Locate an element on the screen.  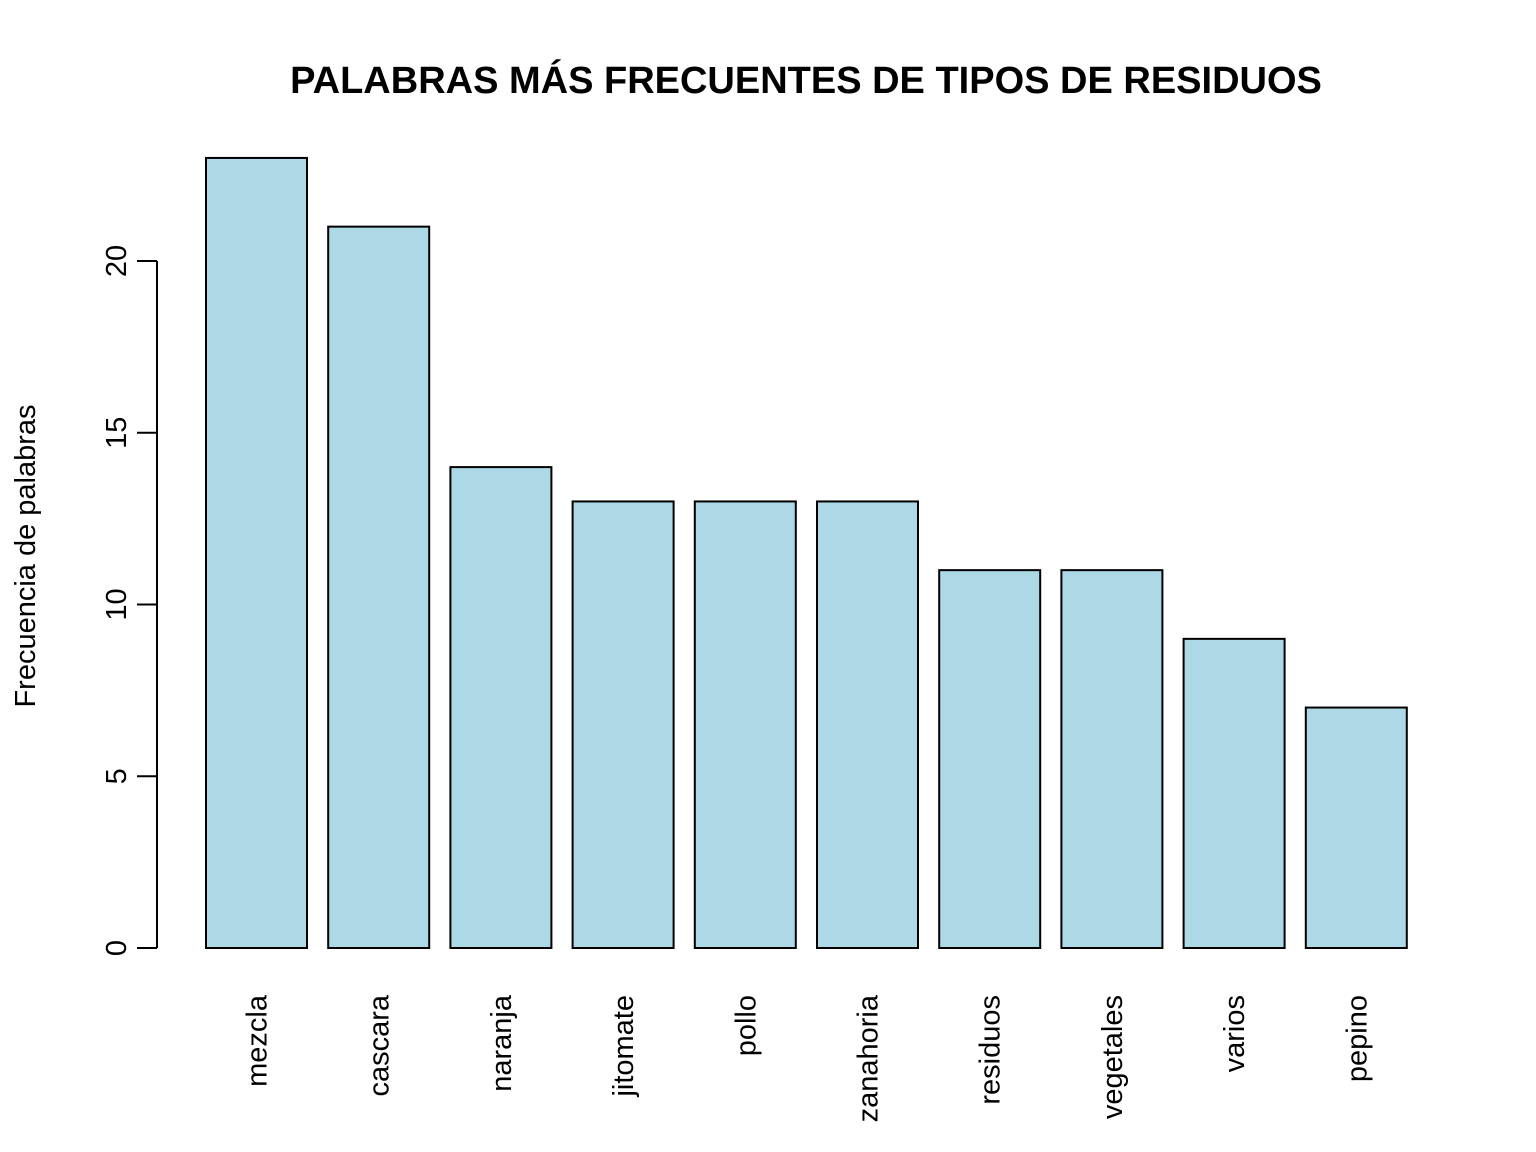
y-tick-label: 10 is located at coordinates (117, 604).